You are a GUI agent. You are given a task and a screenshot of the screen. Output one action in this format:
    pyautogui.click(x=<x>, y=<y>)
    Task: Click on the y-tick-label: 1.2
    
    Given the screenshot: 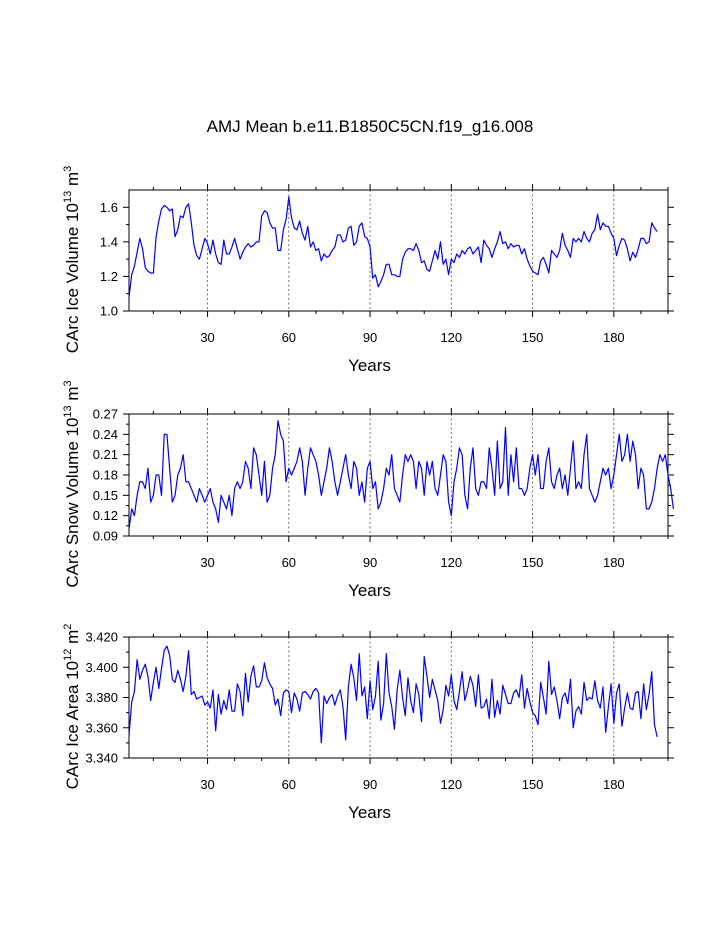 What is the action you would take?
    pyautogui.click(x=109, y=276)
    